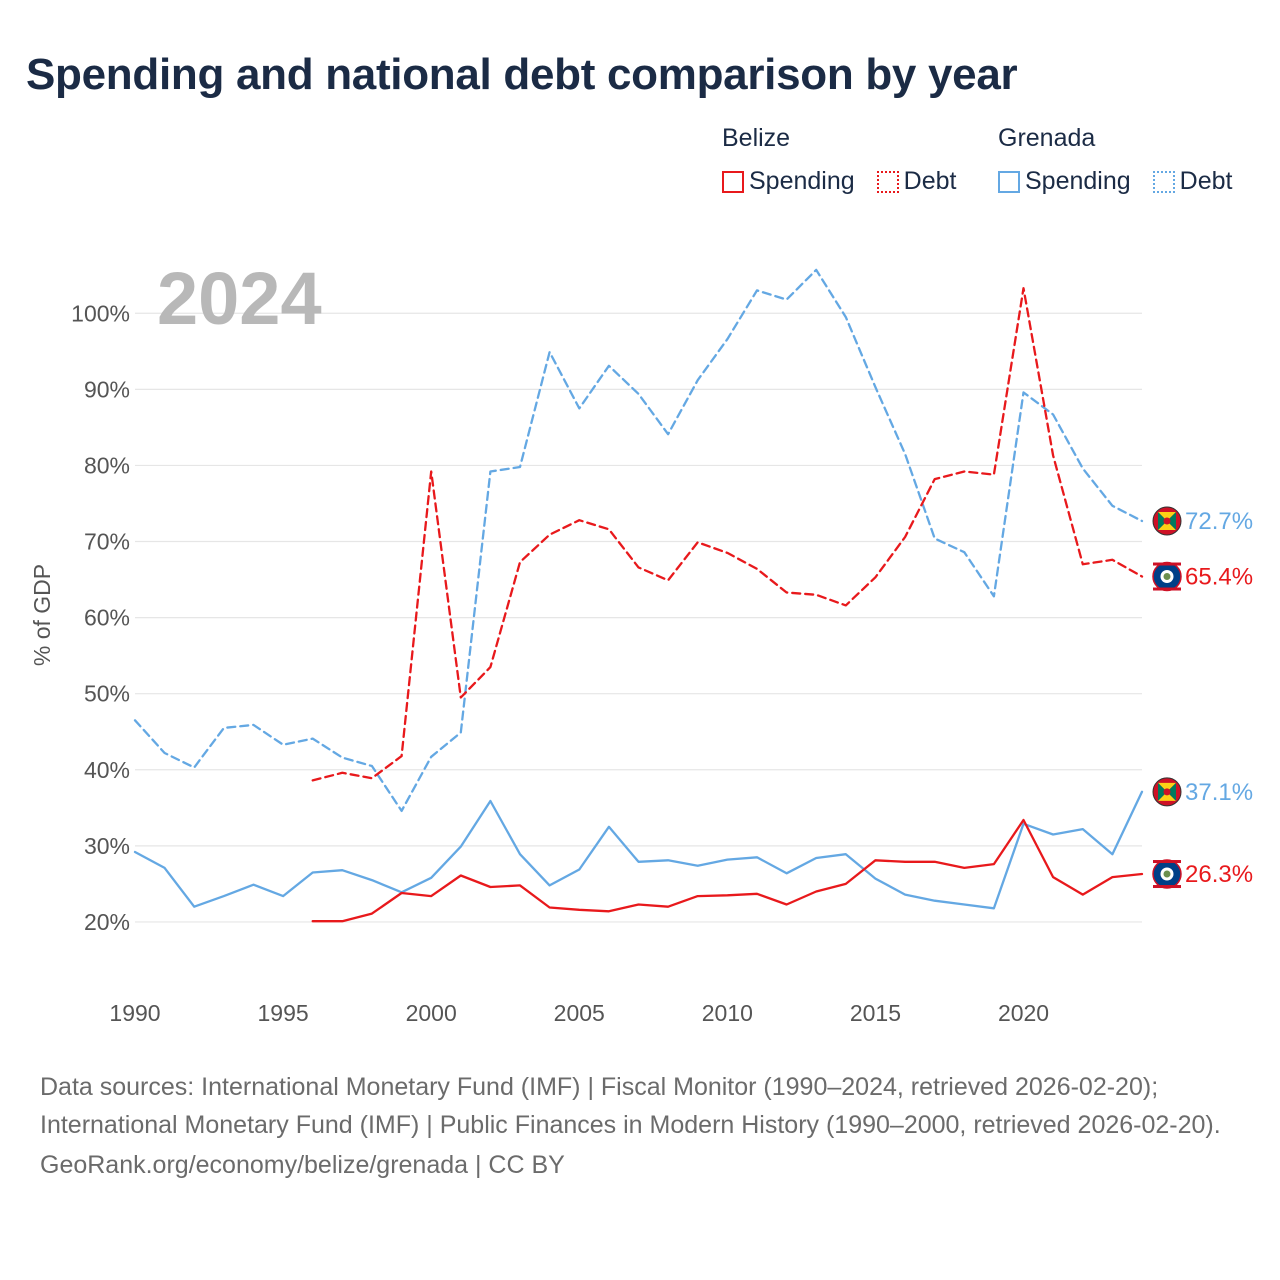 Image resolution: width=1280 pixels, height=1280 pixels. I want to click on legend-item-grenada-spending: Spending, so click(1064, 181).